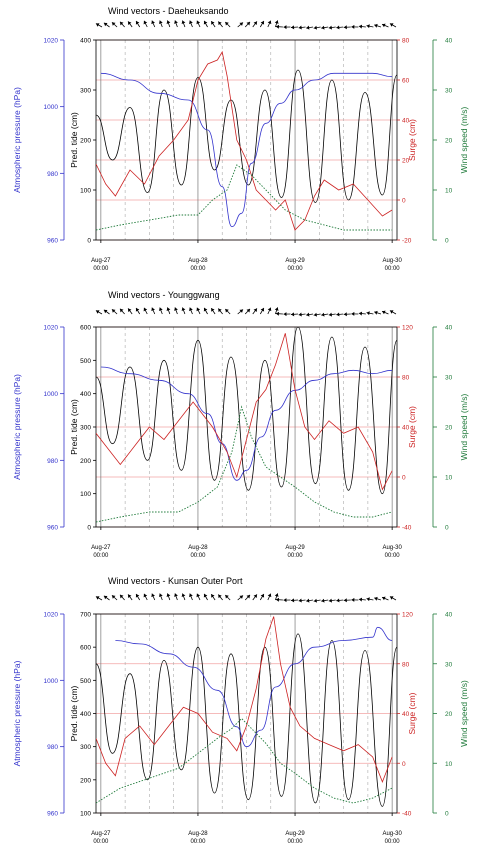 Image resolution: width=487 pixels, height=852 pixels. Describe the element at coordinates (89, 241) in the screenshot. I see `tide-tick-label: 0` at that location.